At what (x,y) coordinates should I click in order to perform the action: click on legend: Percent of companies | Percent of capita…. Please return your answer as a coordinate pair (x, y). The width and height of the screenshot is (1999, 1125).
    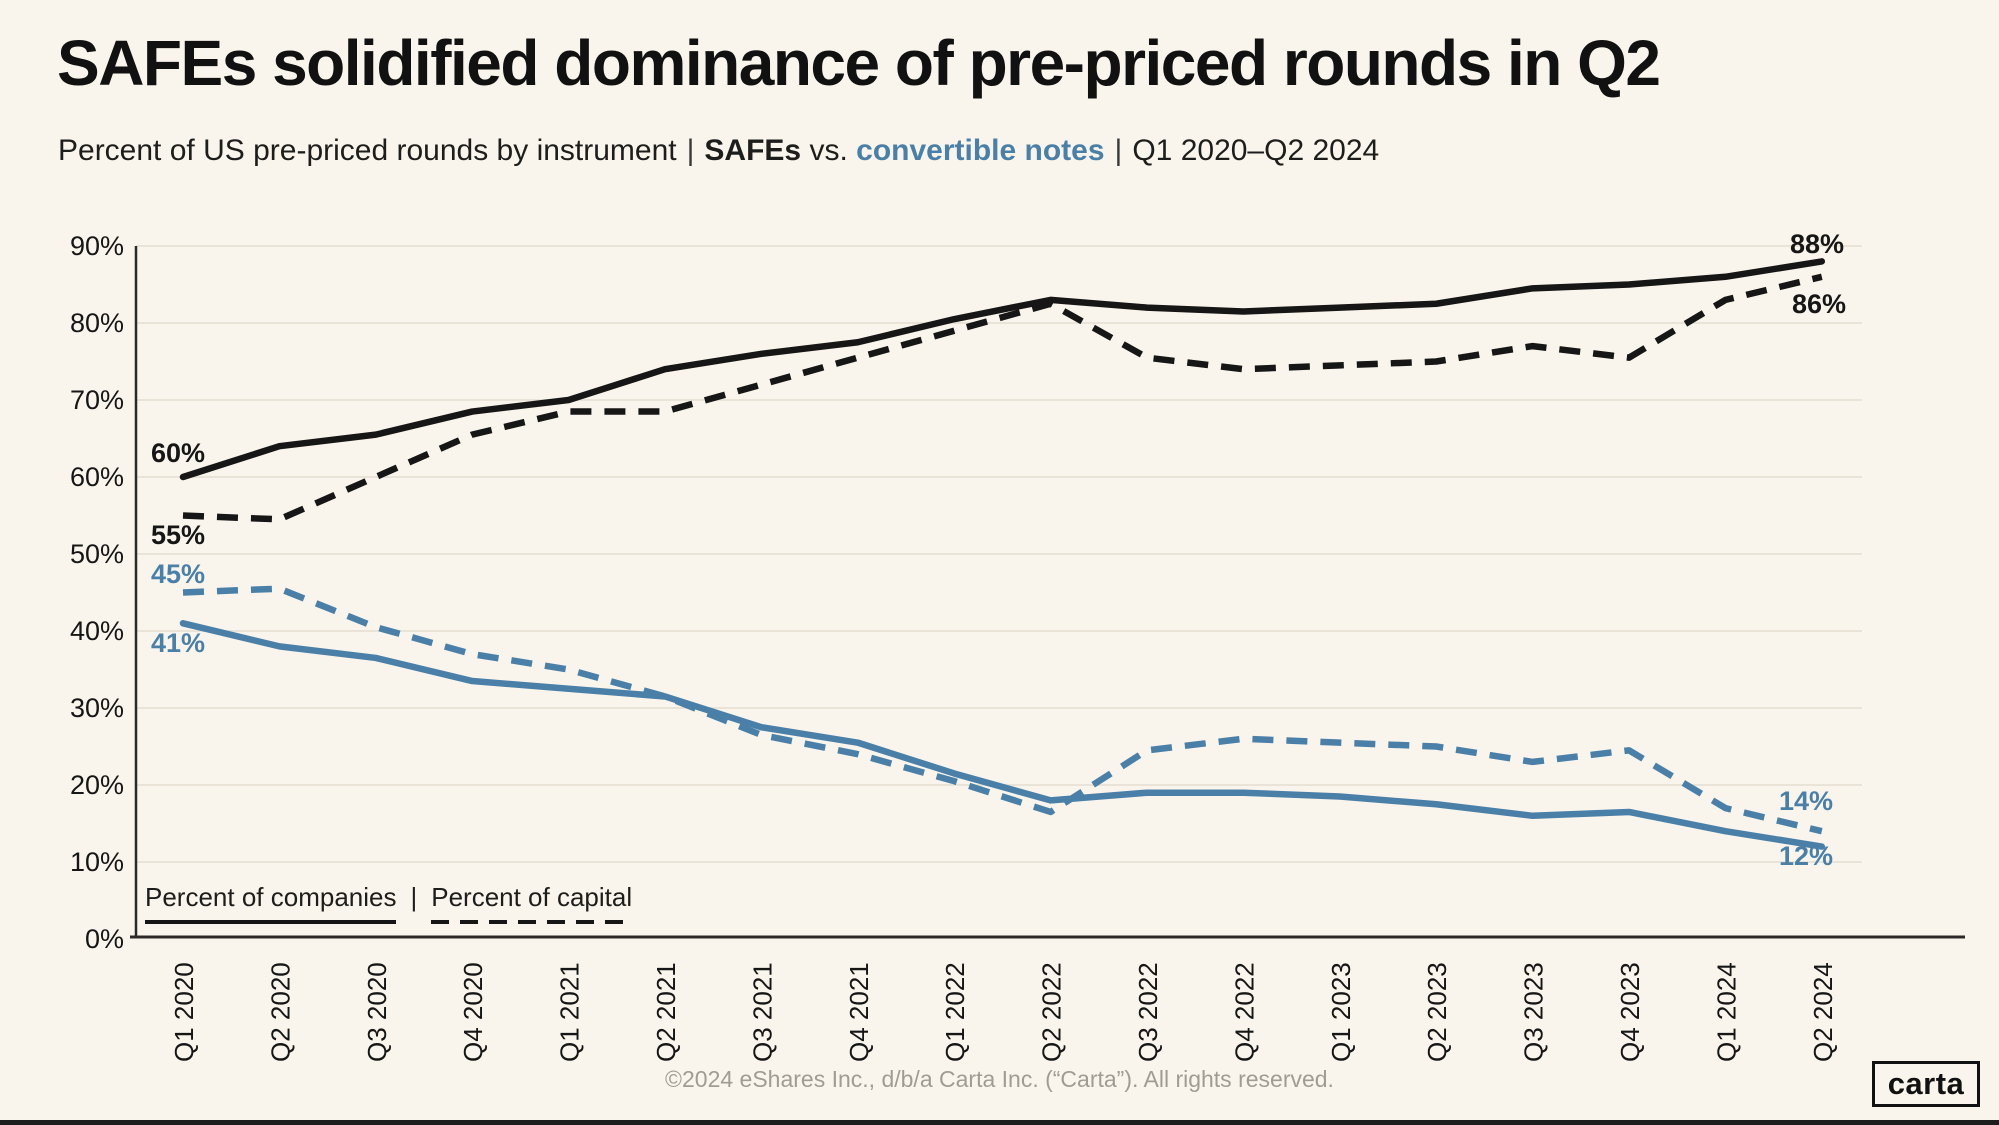
    Looking at the image, I should click on (389, 903).